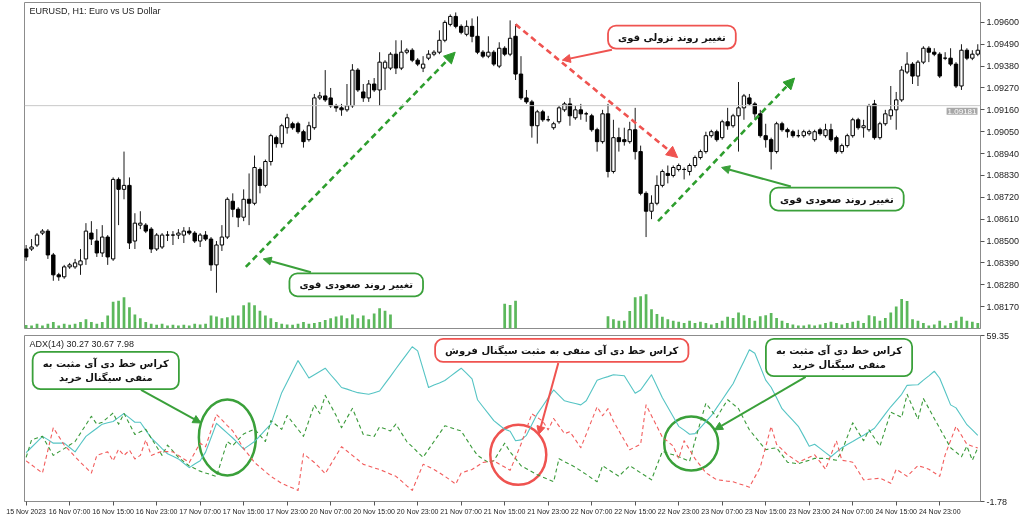 The height and width of the screenshot is (521, 1024). Describe the element at coordinates (998, 335) in the screenshot. I see `y-tick-label: 59.35` at that location.